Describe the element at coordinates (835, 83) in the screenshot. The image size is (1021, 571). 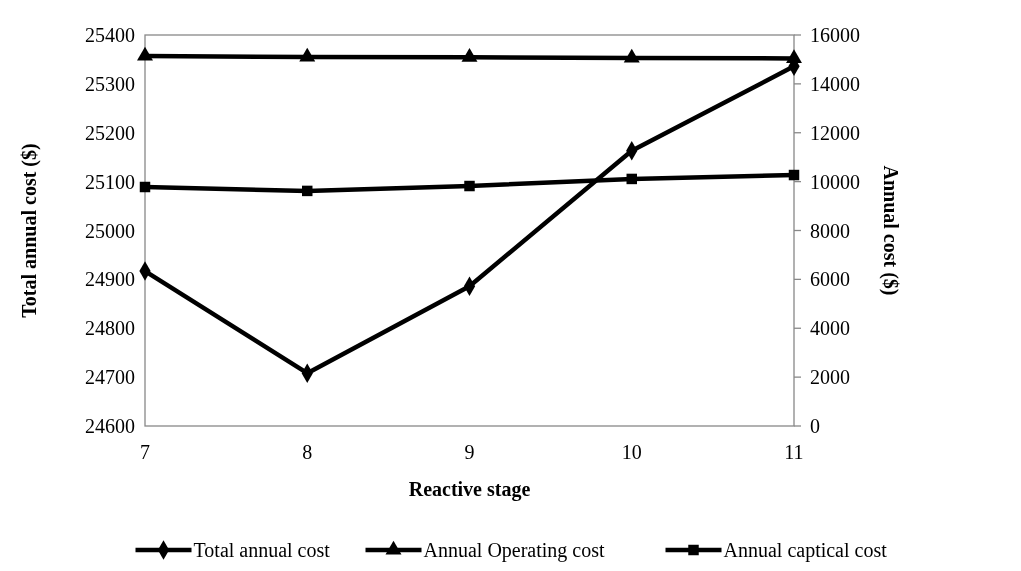
I see `y2-tick-label: 14000` at that location.